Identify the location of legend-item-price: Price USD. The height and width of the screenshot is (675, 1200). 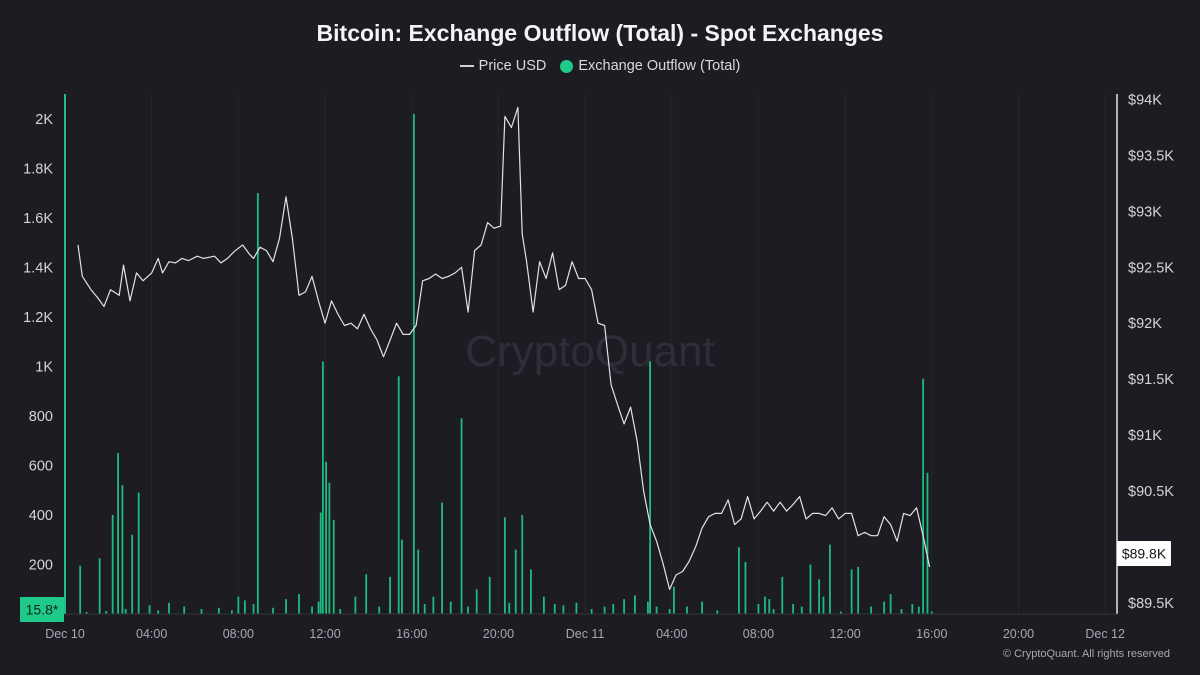
(502, 66).